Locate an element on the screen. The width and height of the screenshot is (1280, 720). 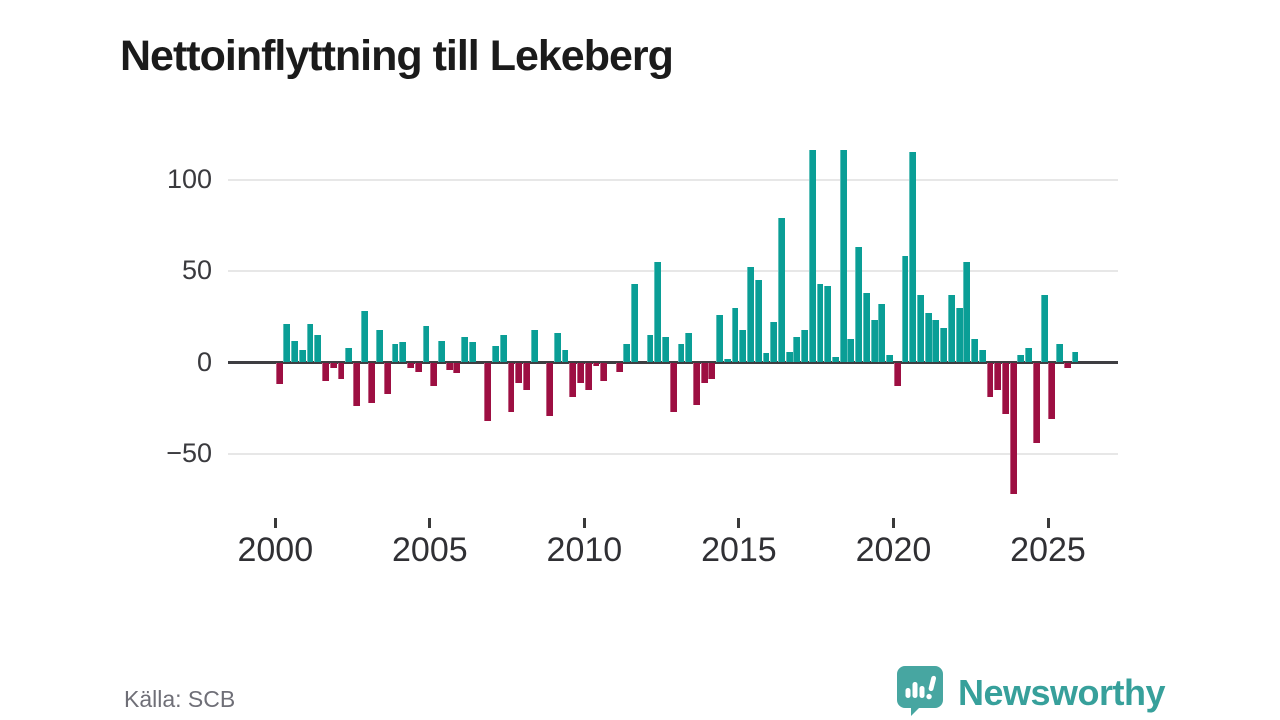
bar-2021-q1 is located at coordinates (928, 338).